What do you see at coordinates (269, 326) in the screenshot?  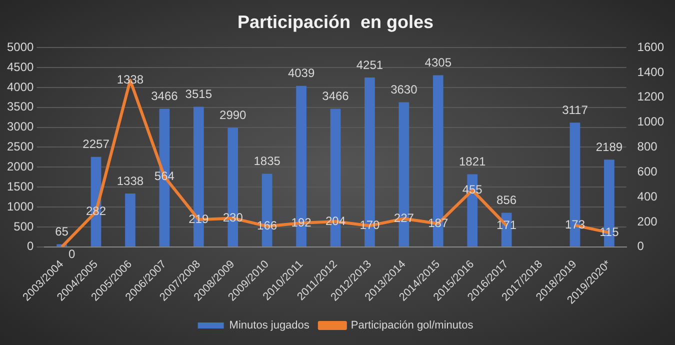 I see `legend-label: Minutos jugados` at bounding box center [269, 326].